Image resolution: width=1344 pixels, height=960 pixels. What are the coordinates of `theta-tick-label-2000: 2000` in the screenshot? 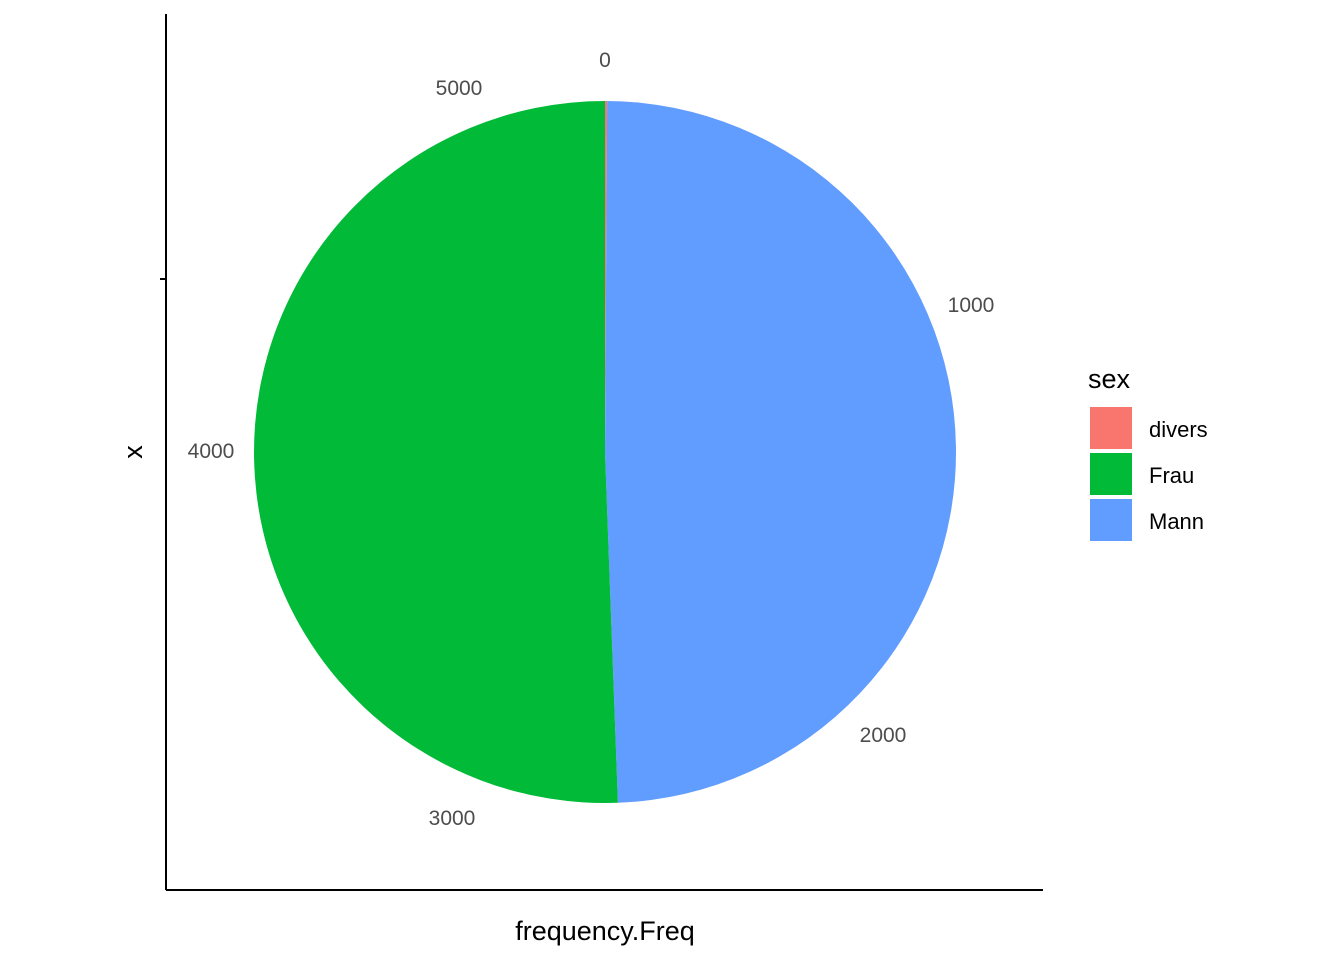 It's located at (883, 735).